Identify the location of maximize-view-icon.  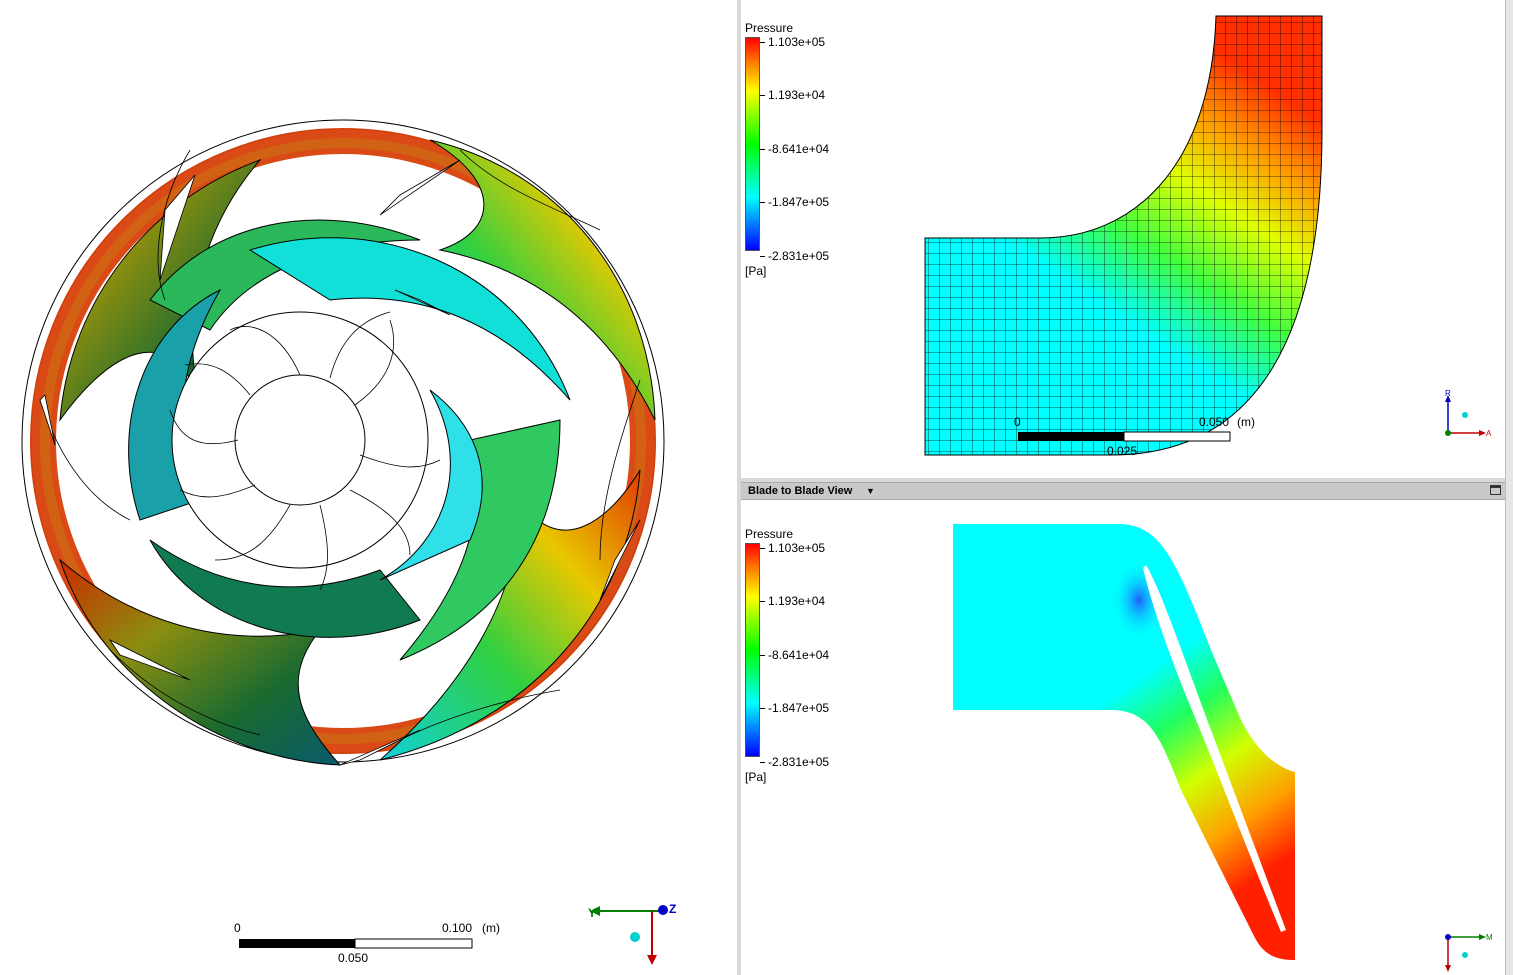
(1495, 490).